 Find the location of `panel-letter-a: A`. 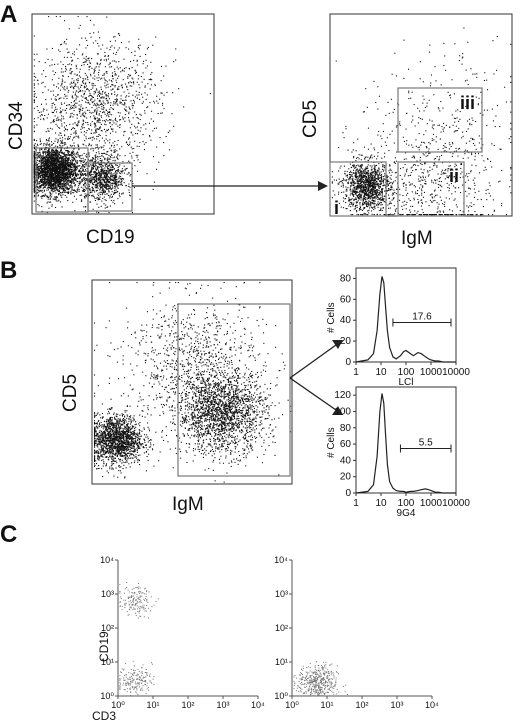

panel-letter-a: A is located at coordinates (8, 14).